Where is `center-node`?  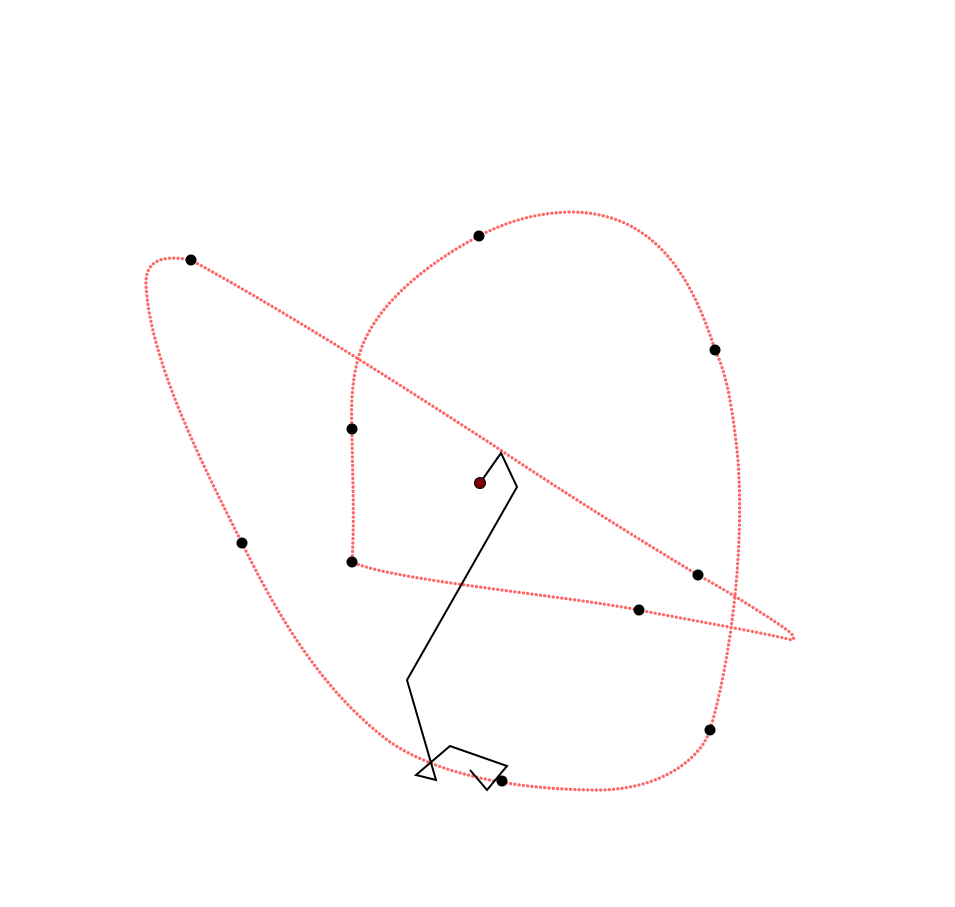
center-node is located at coordinates (480, 483).